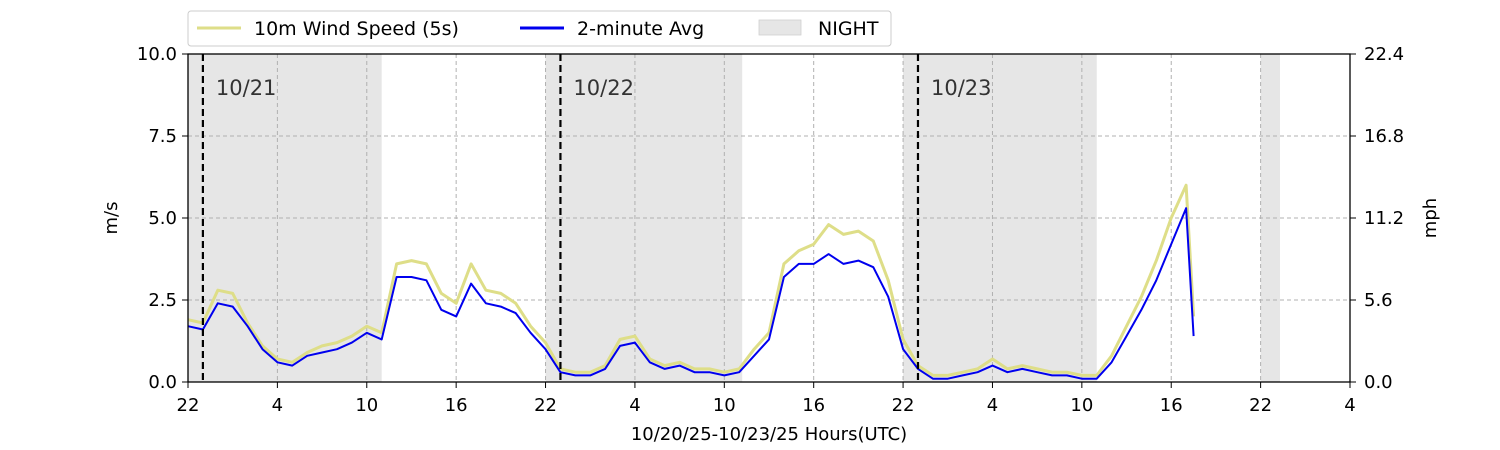  Describe the element at coordinates (640, 29) in the screenshot. I see `legend-2min-avg-label: 2-minute Avg` at that location.